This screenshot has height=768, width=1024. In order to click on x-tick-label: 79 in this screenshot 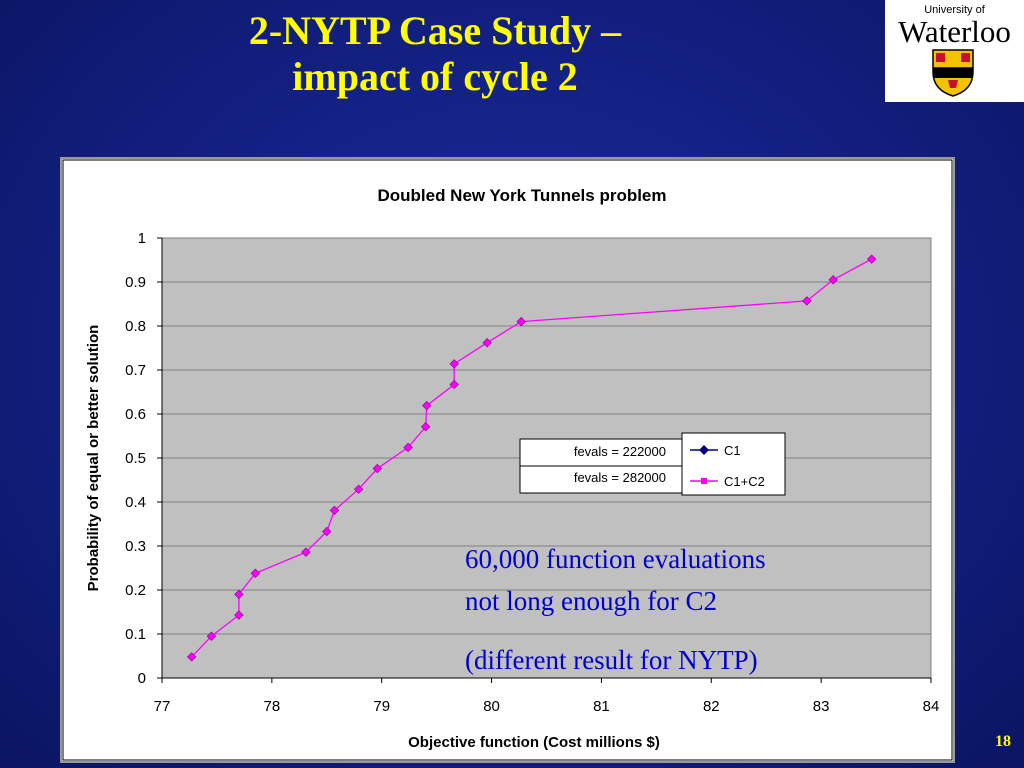, I will do `click(381, 706)`.